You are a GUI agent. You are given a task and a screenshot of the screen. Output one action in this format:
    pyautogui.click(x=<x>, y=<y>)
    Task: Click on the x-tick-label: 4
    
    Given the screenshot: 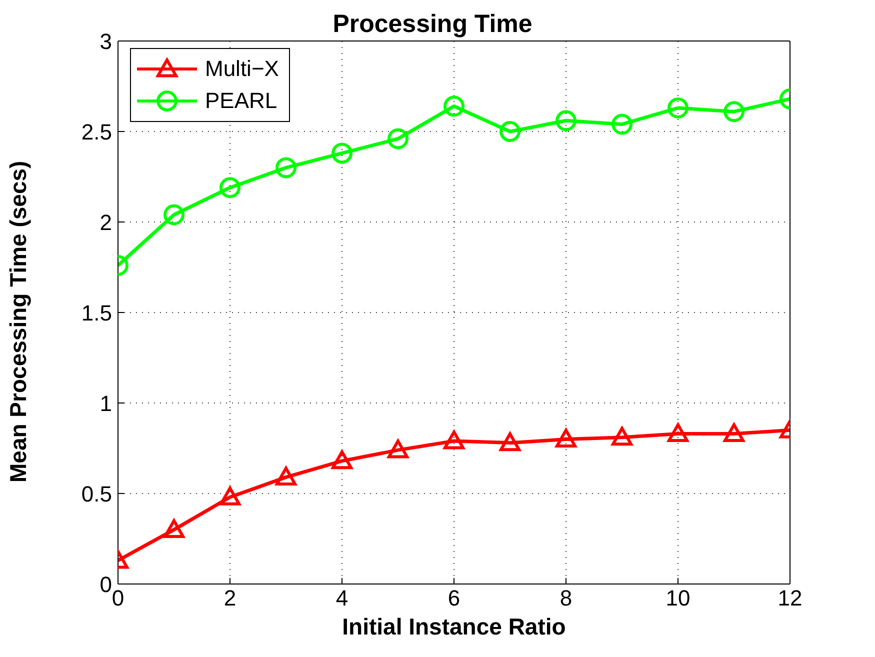 What is the action you would take?
    pyautogui.click(x=342, y=598)
    